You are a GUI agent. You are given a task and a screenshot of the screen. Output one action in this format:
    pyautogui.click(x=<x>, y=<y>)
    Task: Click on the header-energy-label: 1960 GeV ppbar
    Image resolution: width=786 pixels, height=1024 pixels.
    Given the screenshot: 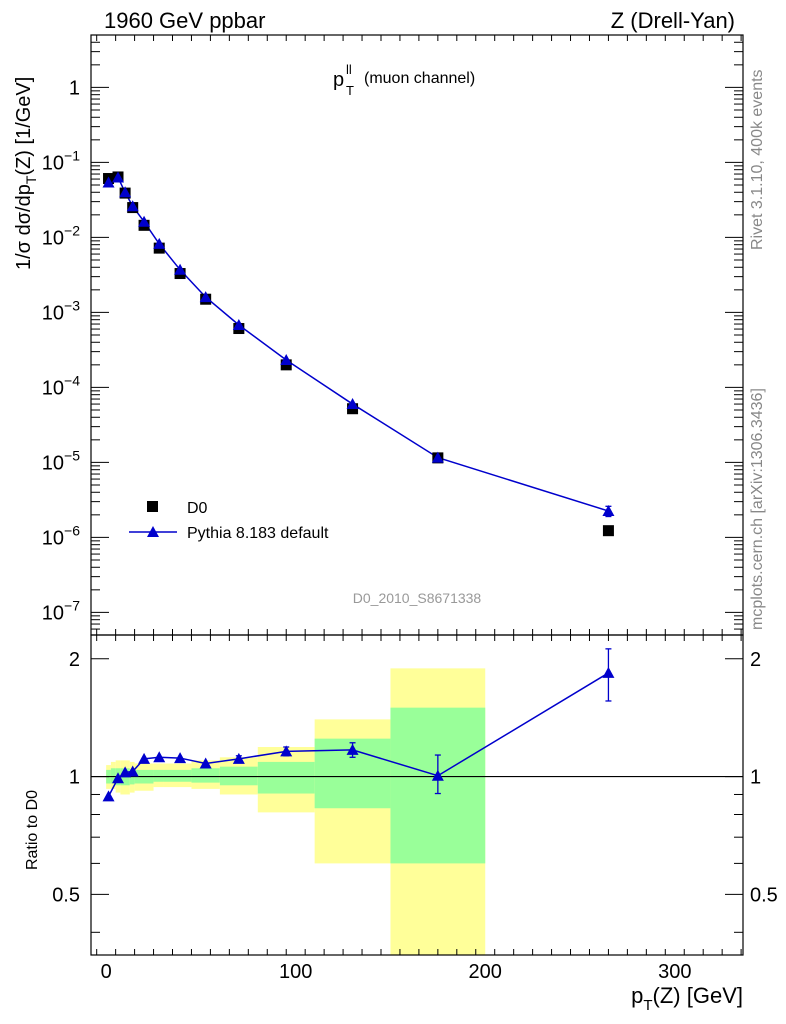 What is the action you would take?
    pyautogui.click(x=184, y=20)
    